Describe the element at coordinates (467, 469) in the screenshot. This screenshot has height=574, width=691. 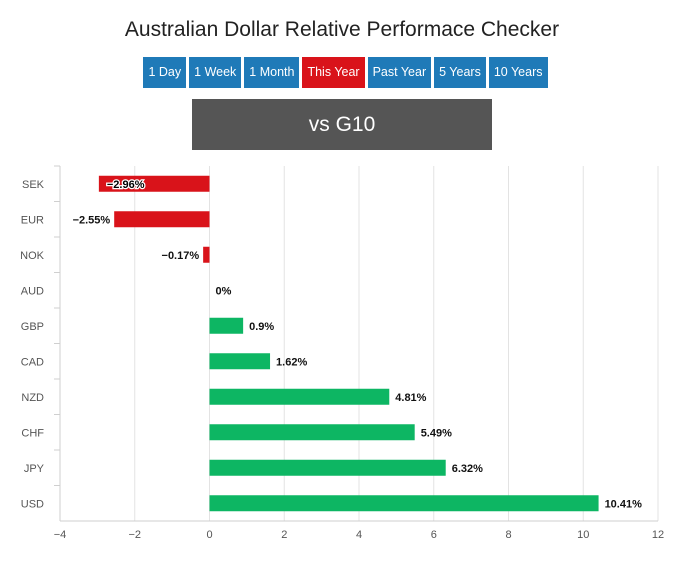
I see `value-label: 6.32%` at that location.